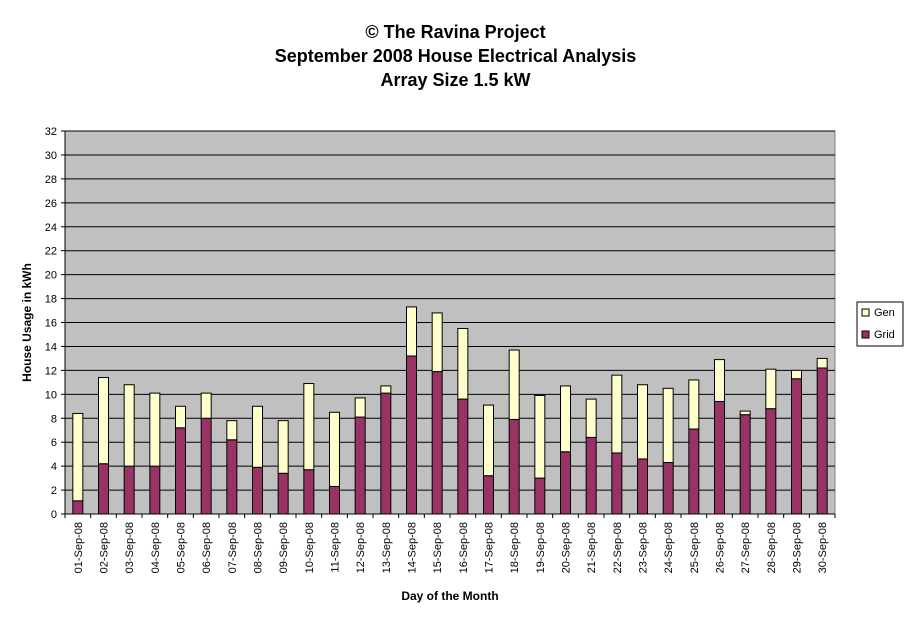 The image size is (911, 623). I want to click on chart-title: © The Ravina Project, so click(455, 32).